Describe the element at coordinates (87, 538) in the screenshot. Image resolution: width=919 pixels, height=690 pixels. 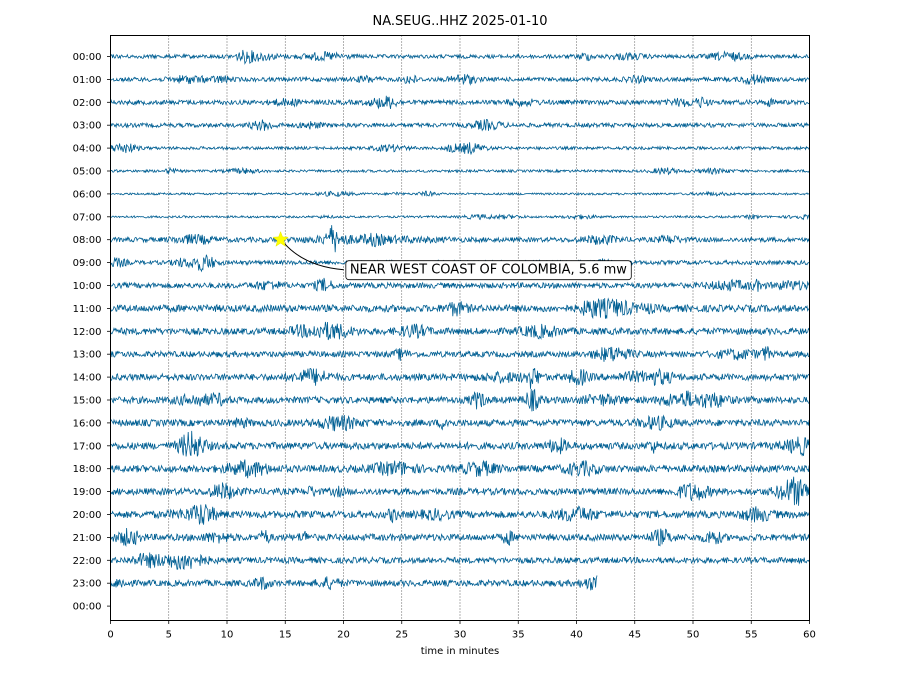
I see `y-tick-label: 21:00` at that location.